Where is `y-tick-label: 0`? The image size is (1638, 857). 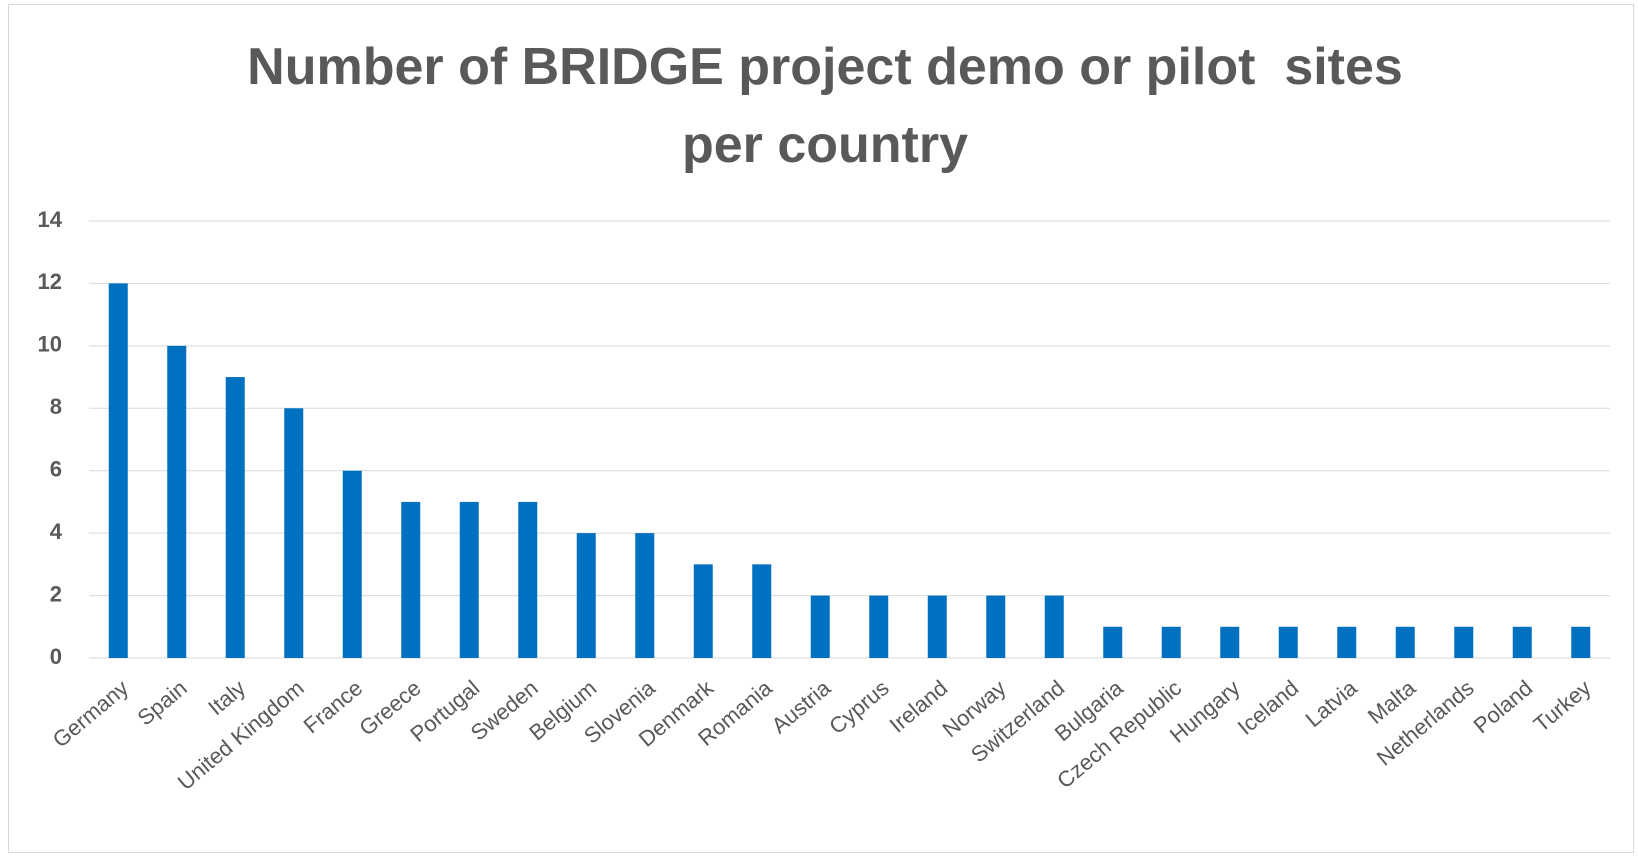
y-tick-label: 0 is located at coordinates (56, 656).